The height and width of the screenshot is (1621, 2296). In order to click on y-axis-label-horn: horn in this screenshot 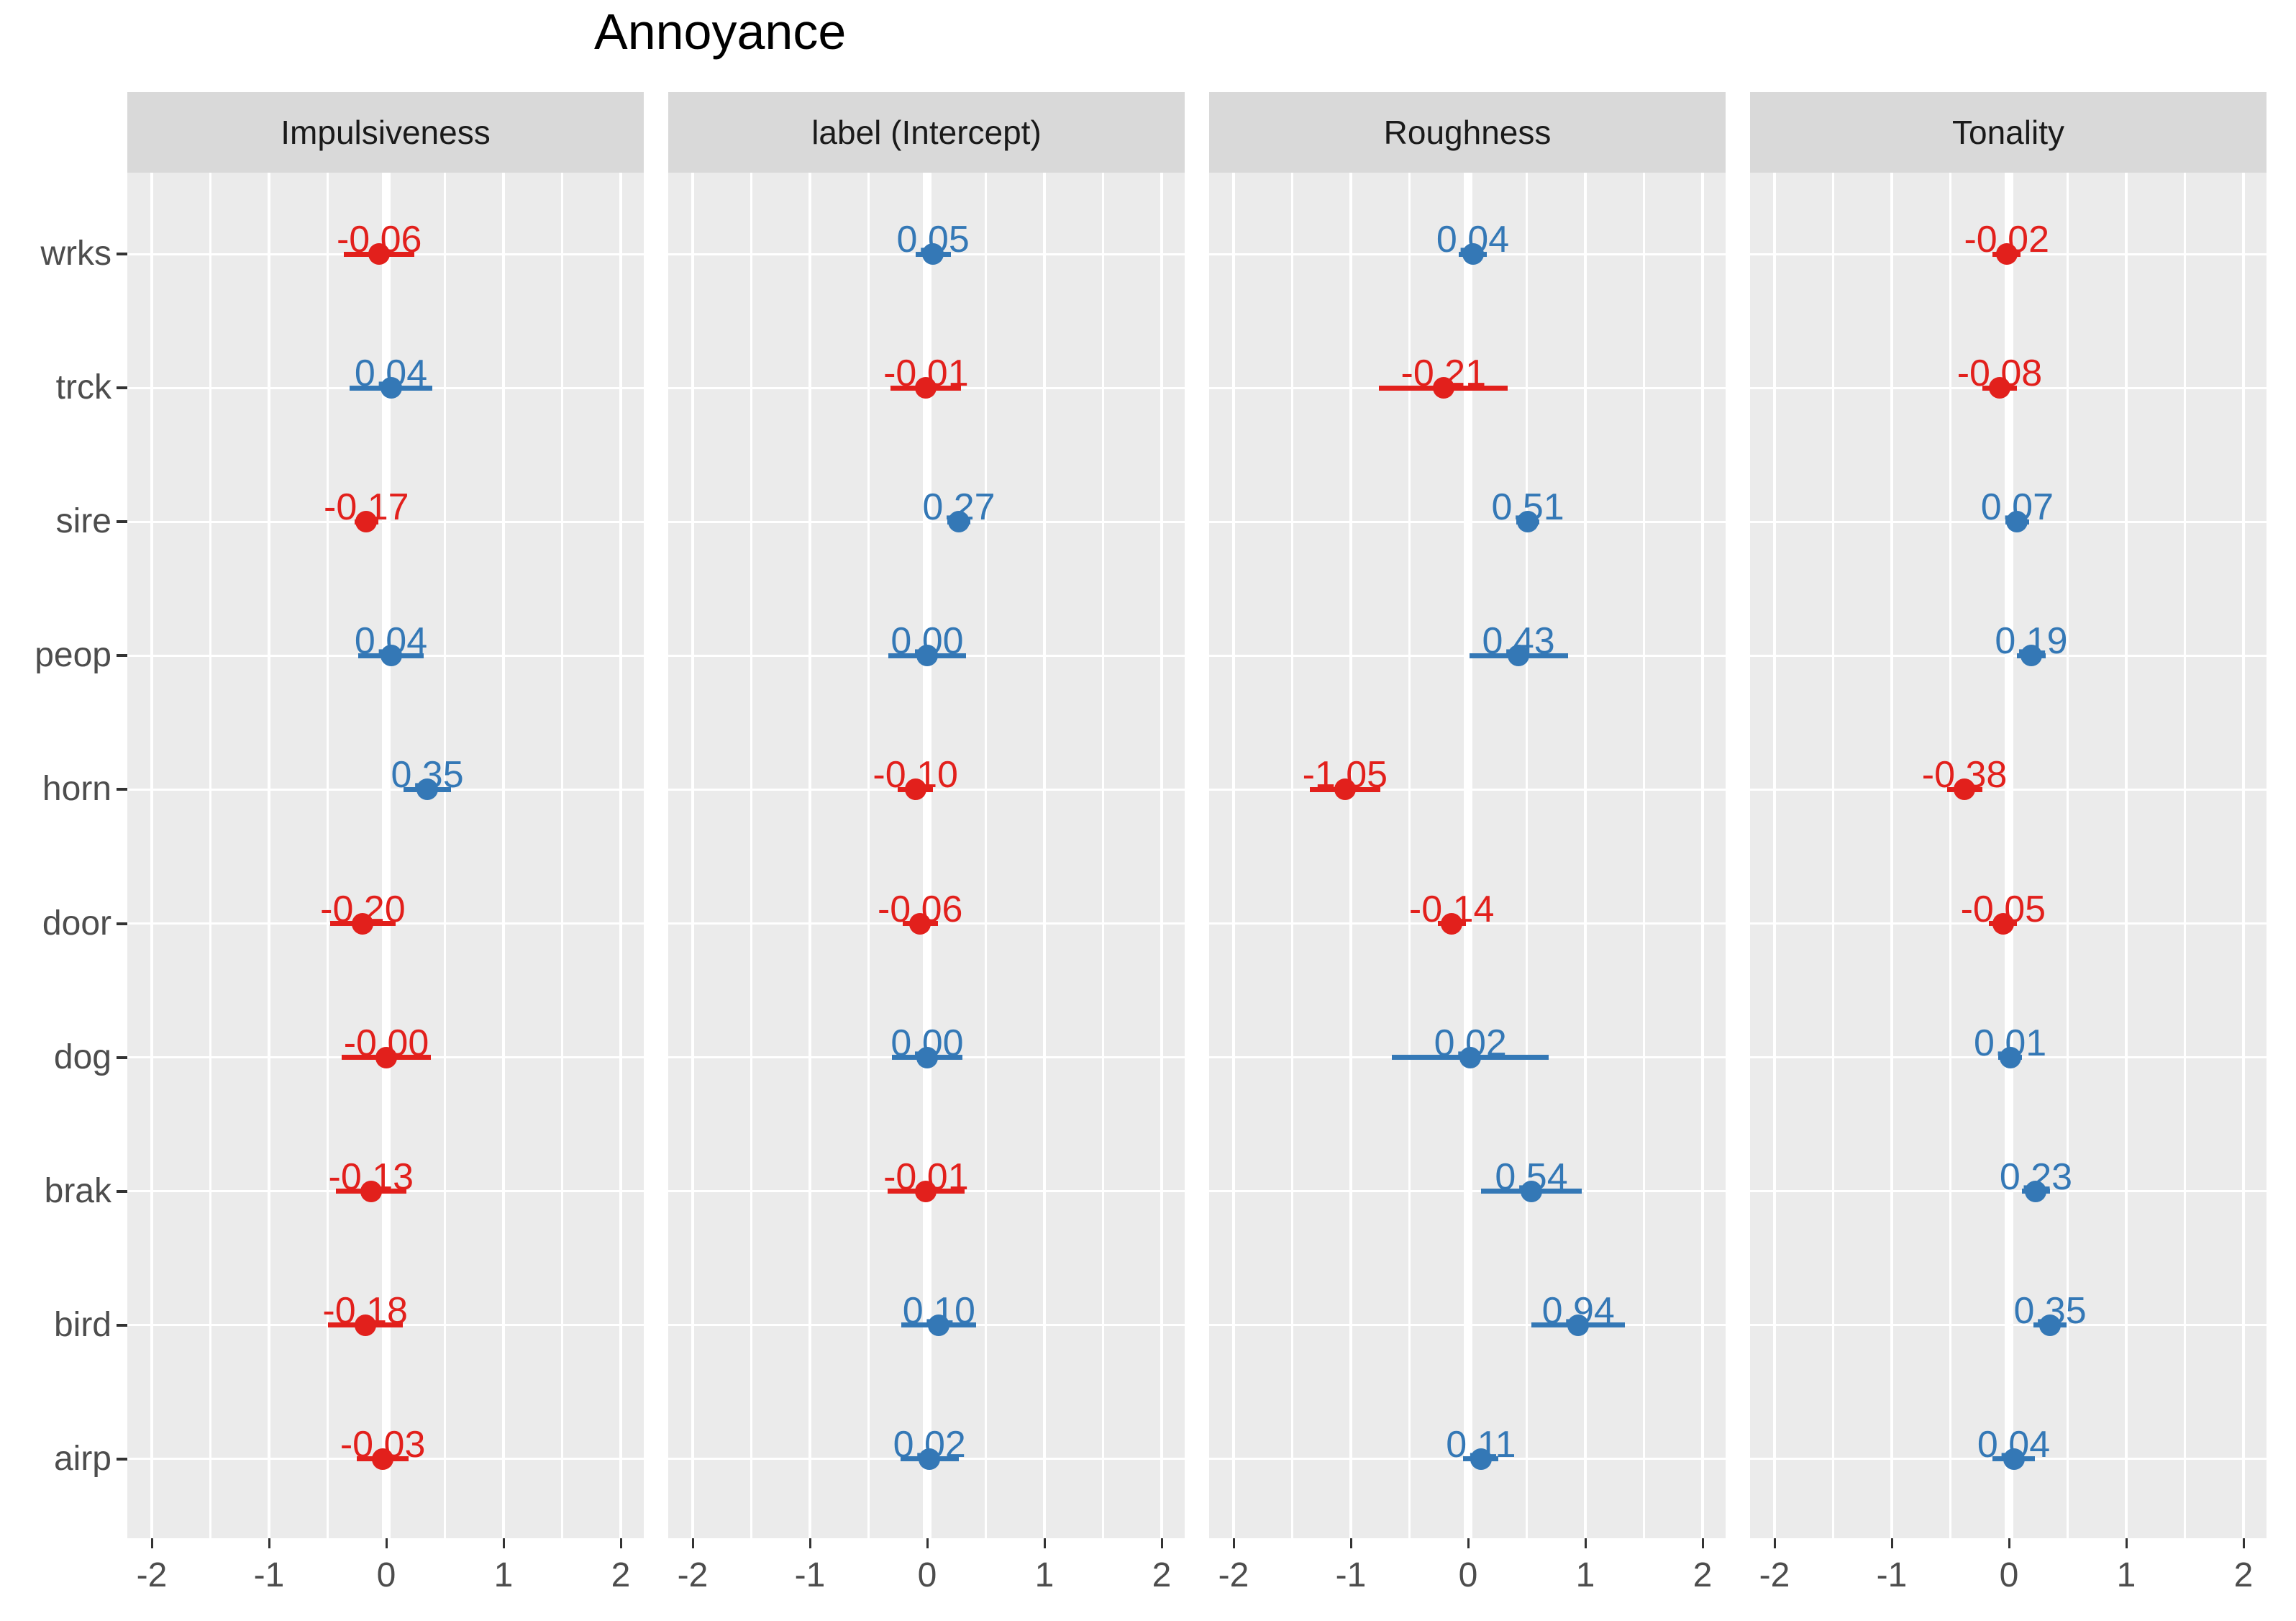, I will do `click(76, 790)`.